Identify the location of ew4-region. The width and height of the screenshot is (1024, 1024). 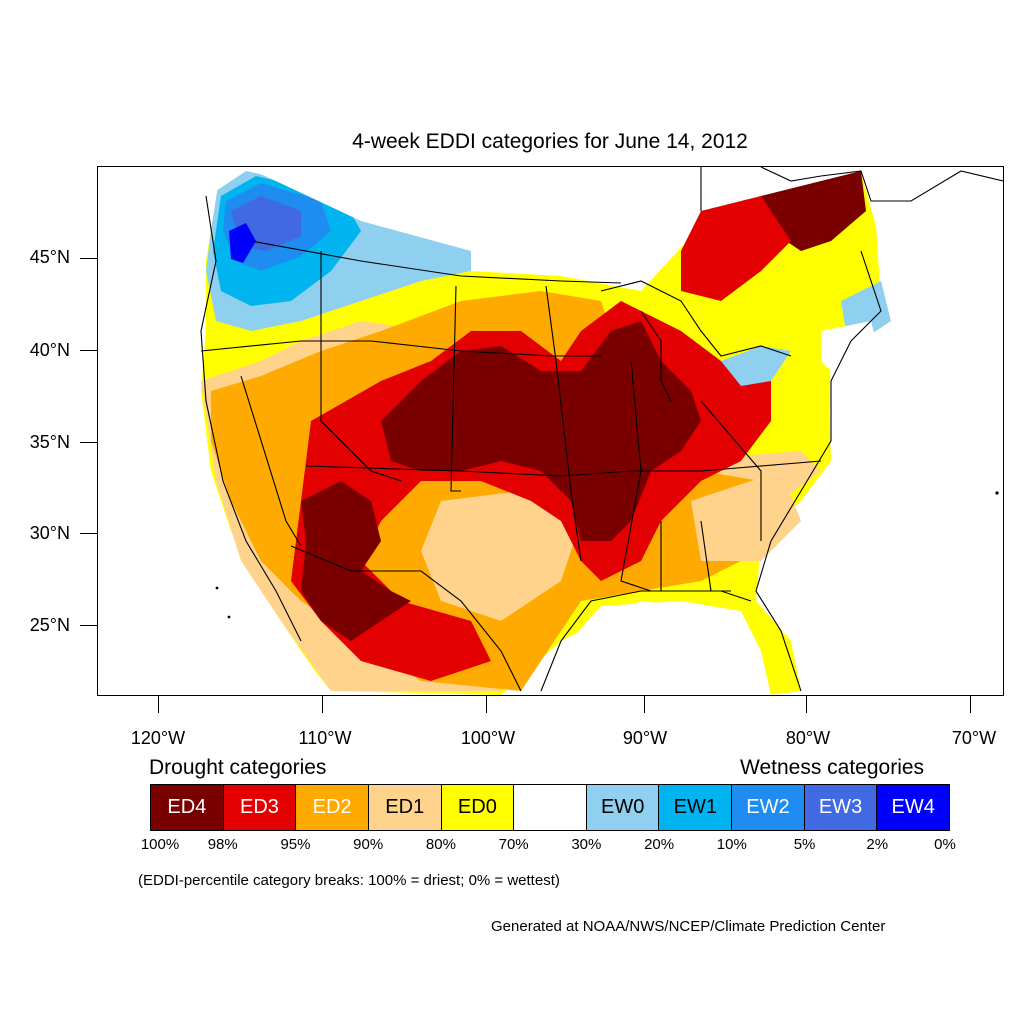
(242, 243).